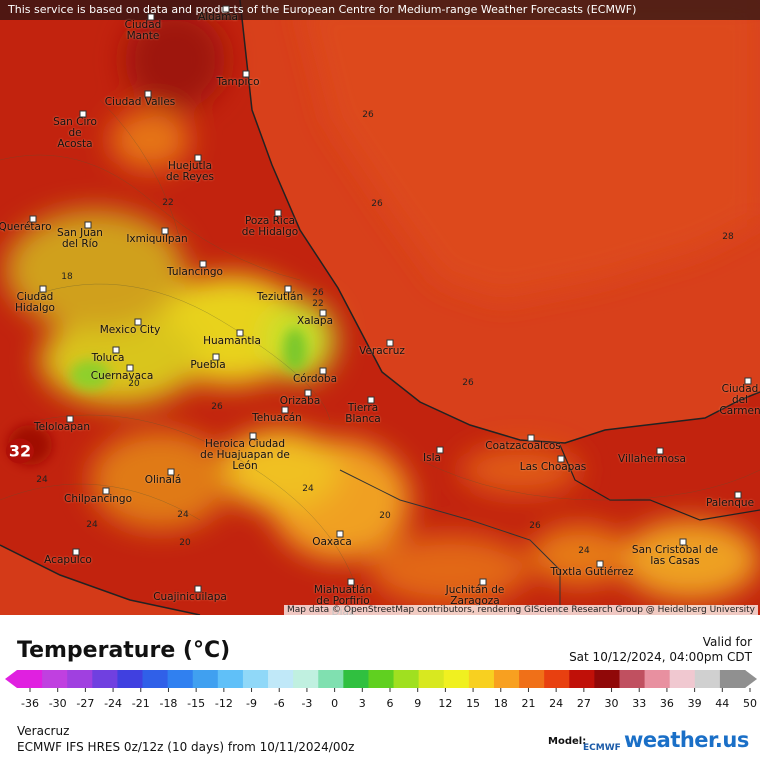 The image size is (760, 760). What do you see at coordinates (280, 297) in the screenshot?
I see `city-label: Teziutlán` at bounding box center [280, 297].